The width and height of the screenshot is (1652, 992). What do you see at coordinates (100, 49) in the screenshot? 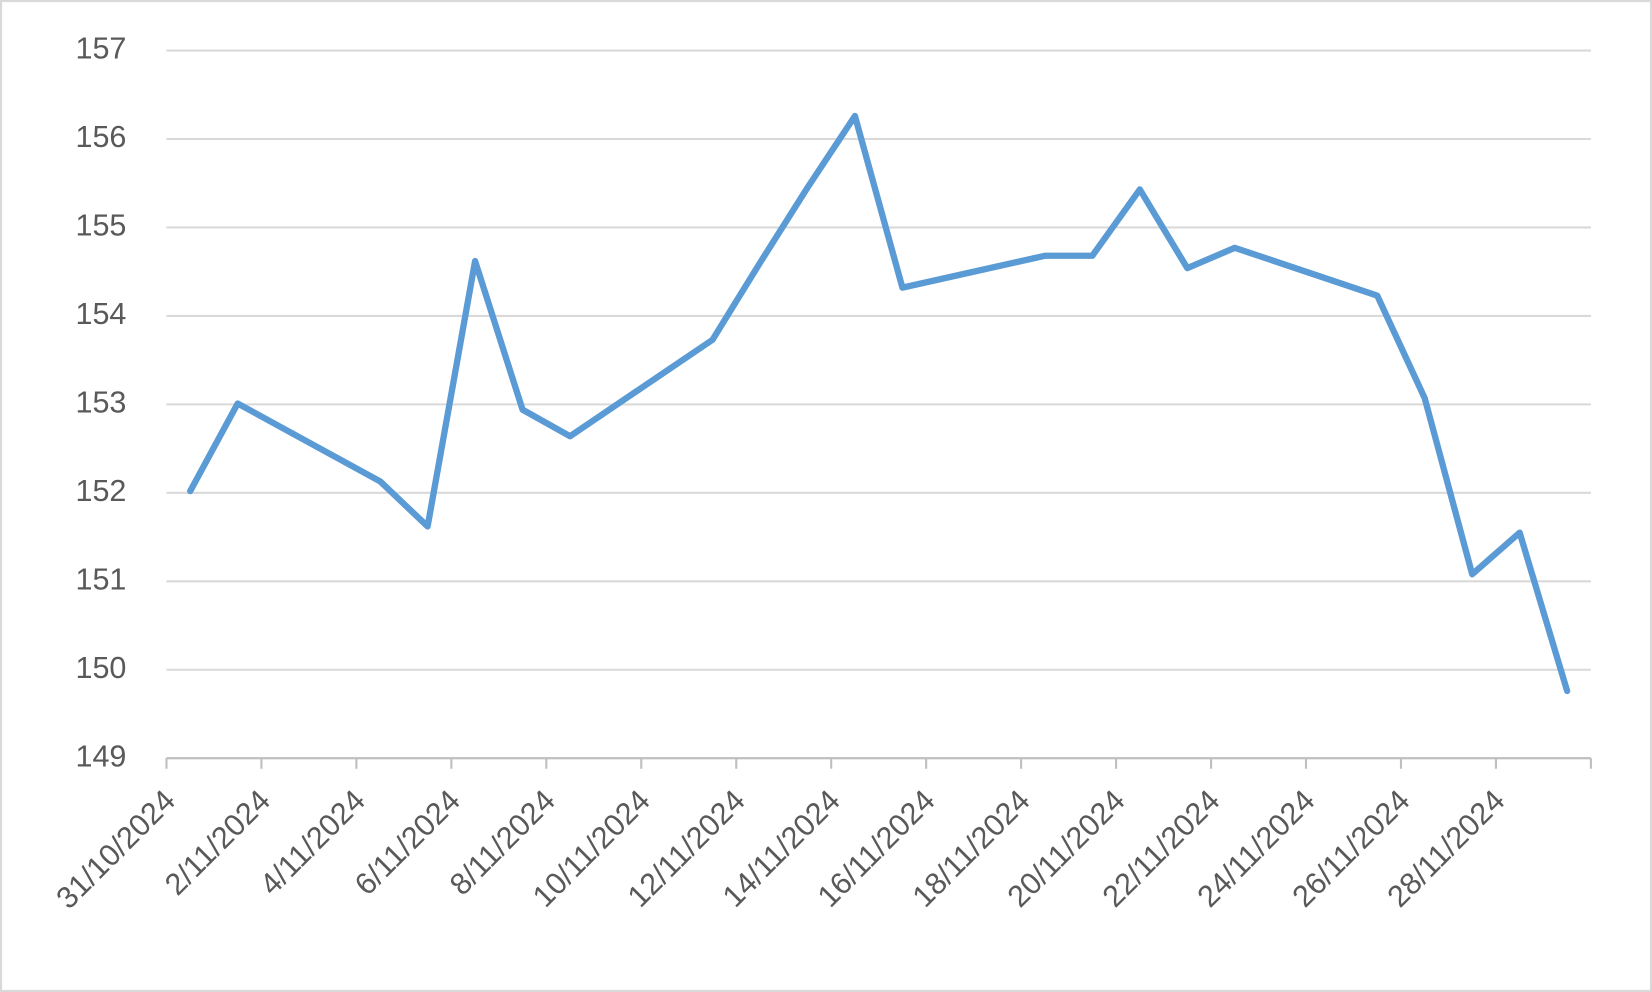
I see `y-tick-label: 157` at bounding box center [100, 49].